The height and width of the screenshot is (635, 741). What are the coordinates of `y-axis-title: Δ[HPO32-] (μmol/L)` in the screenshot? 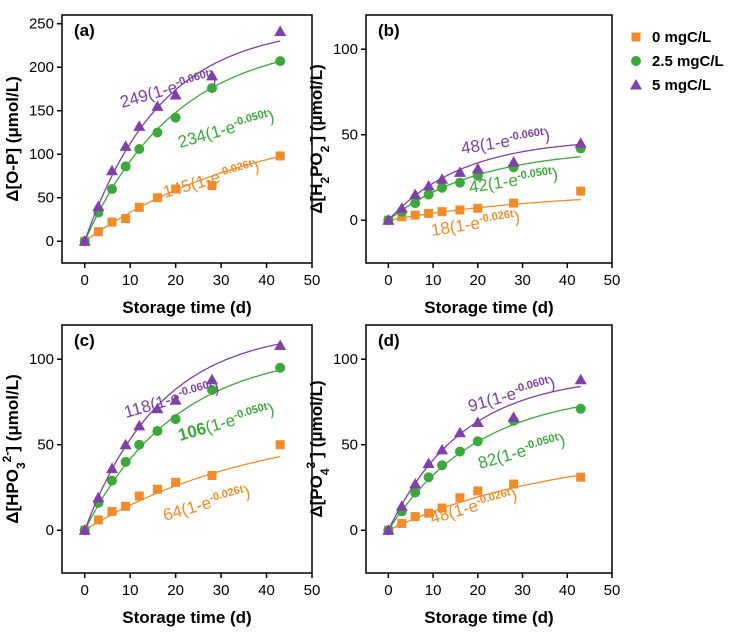 It's located at (14, 449).